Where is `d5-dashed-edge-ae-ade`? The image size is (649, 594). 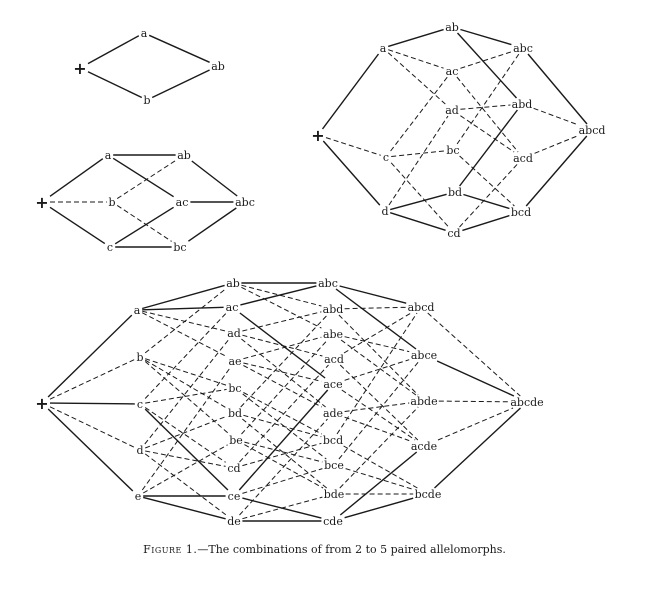 d5-dashed-edge-ae-ade is located at coordinates (282, 386).